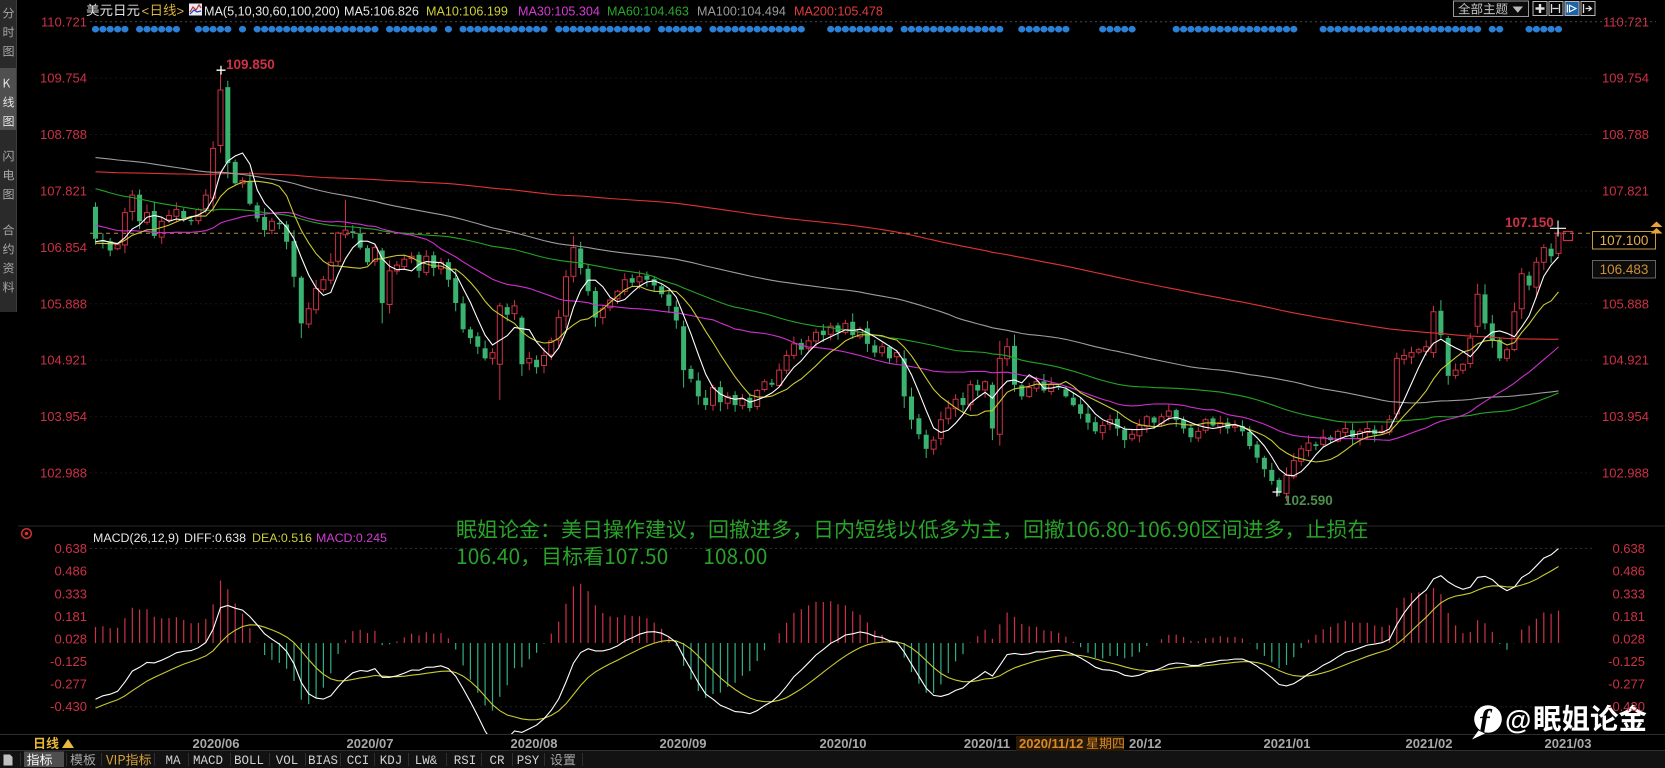 The width and height of the screenshot is (1665, 768). Describe the element at coordinates (559, 12) in the screenshot. I see `svg-text: MA30:105.304` at that location.